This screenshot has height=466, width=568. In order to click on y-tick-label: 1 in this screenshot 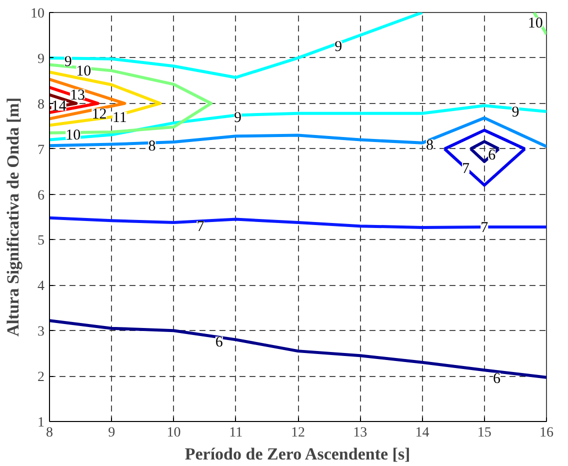, I will do `click(41, 423)`.